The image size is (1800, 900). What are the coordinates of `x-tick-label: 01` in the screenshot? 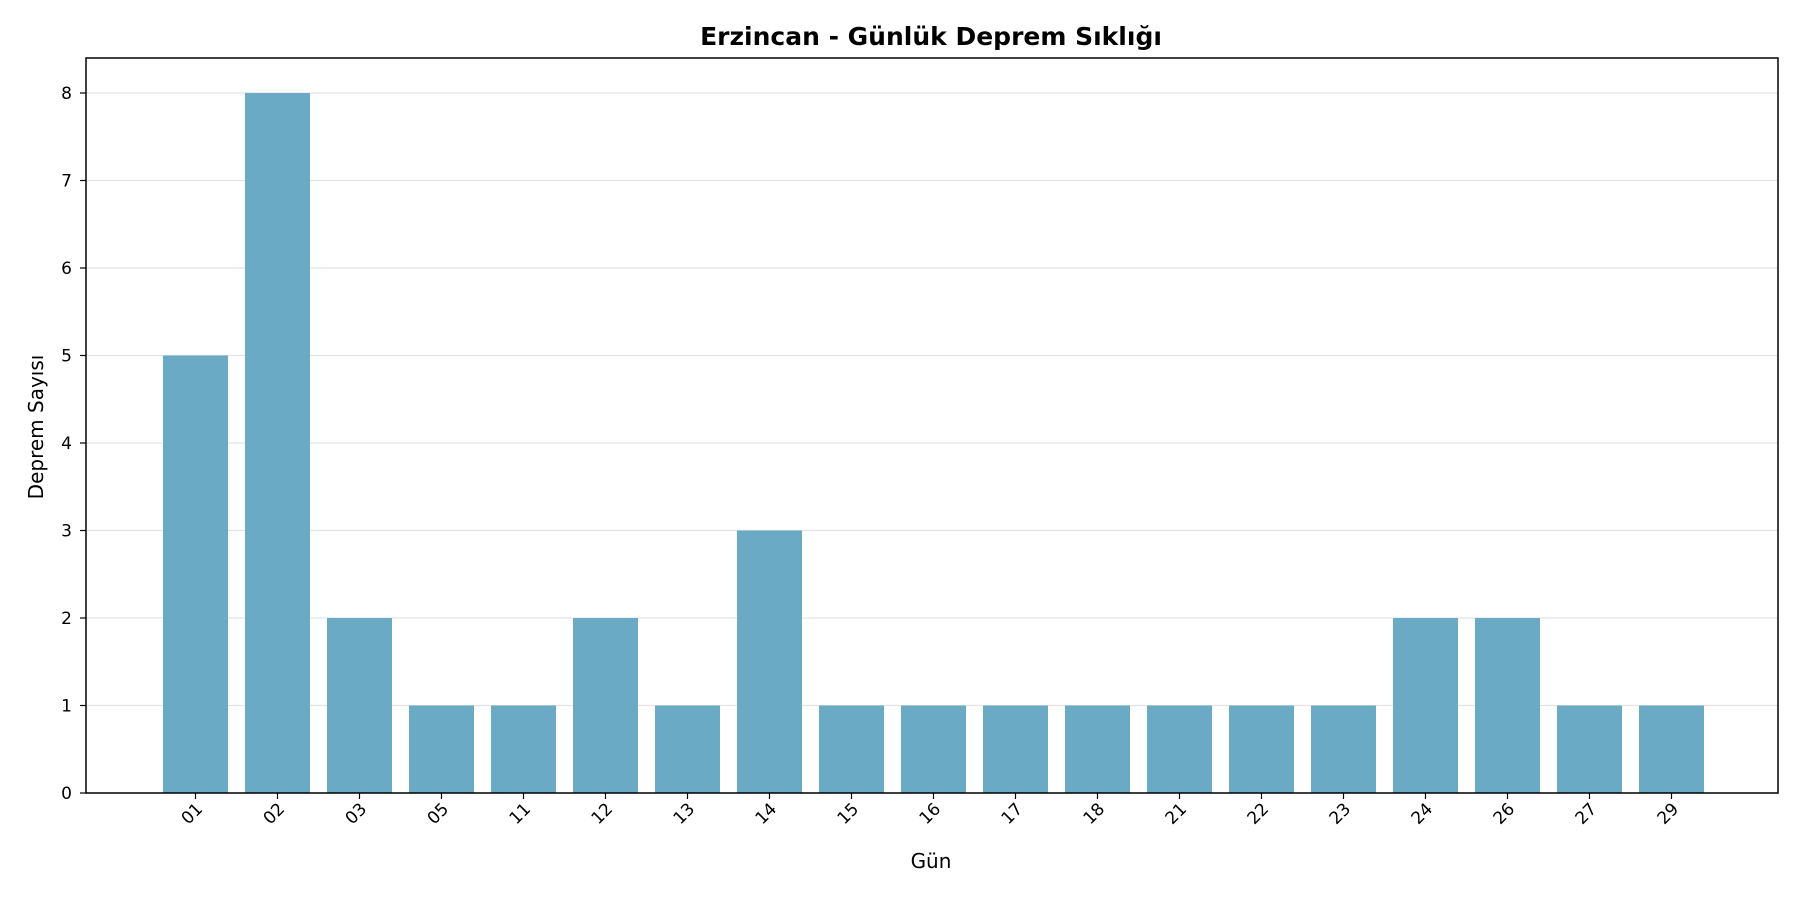 It's located at (192, 813).